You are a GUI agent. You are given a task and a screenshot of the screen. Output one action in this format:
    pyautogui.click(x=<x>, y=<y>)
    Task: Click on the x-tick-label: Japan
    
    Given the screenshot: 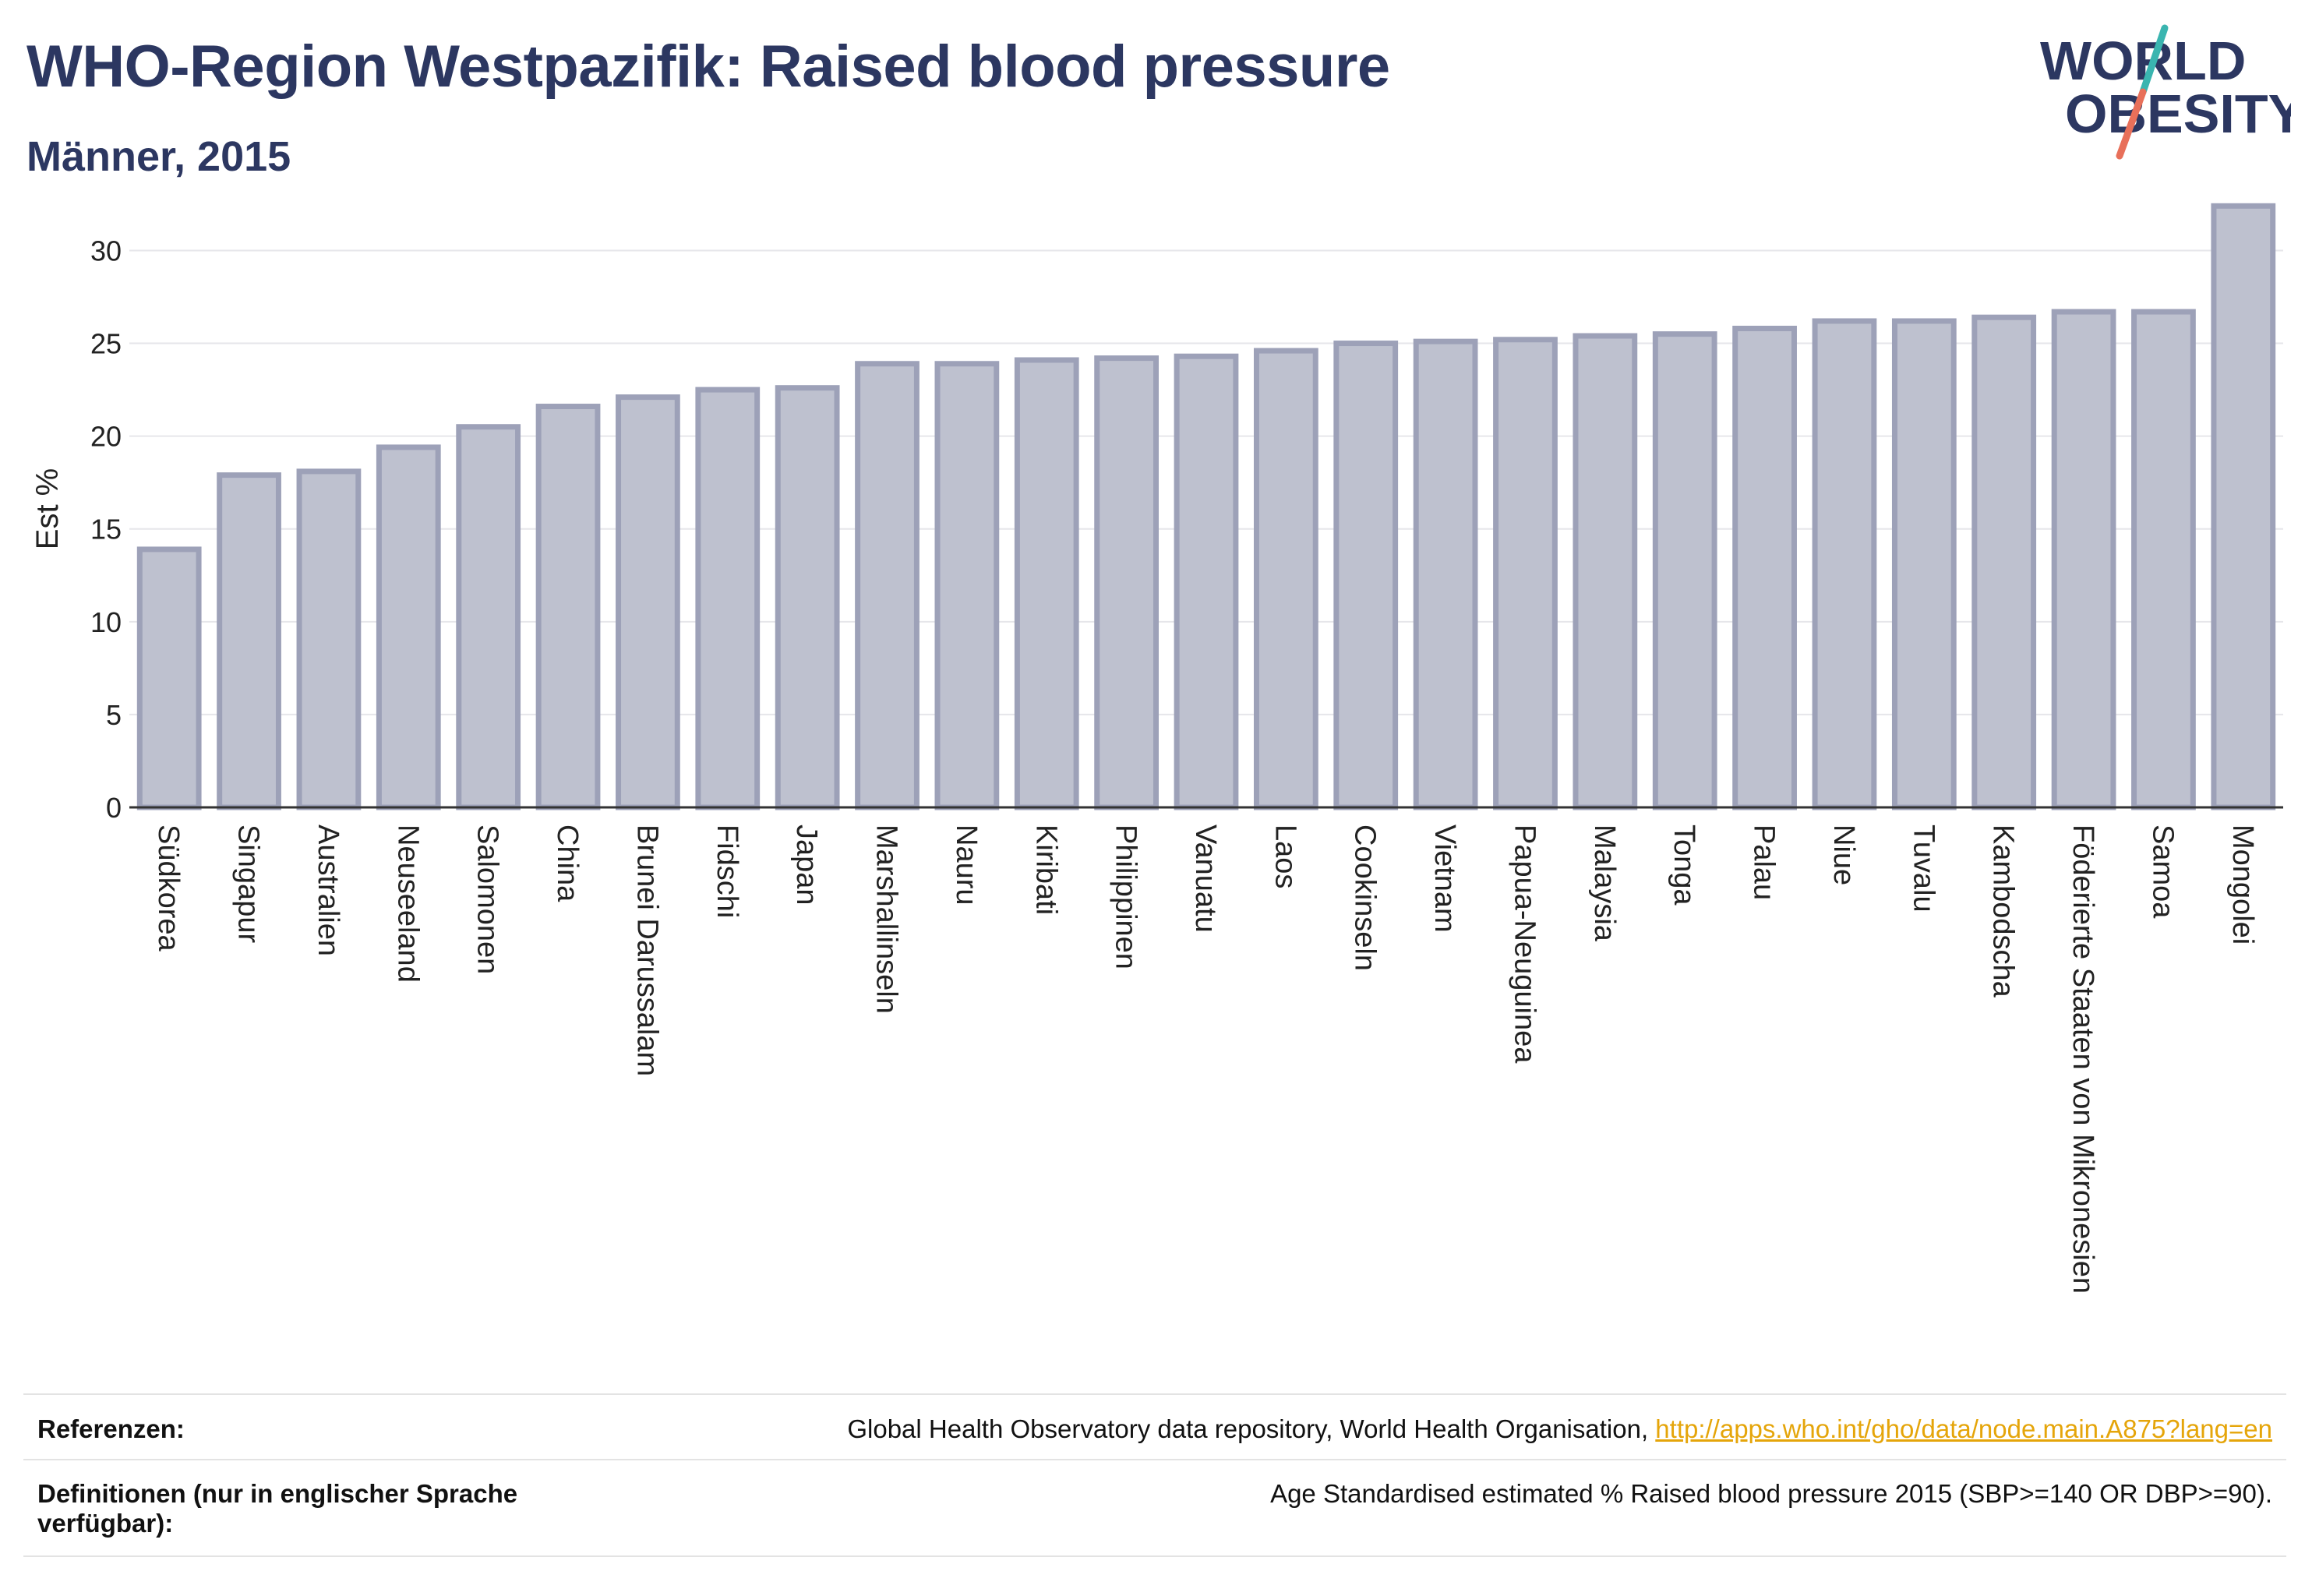 What is the action you would take?
    pyautogui.click(x=806, y=865)
    